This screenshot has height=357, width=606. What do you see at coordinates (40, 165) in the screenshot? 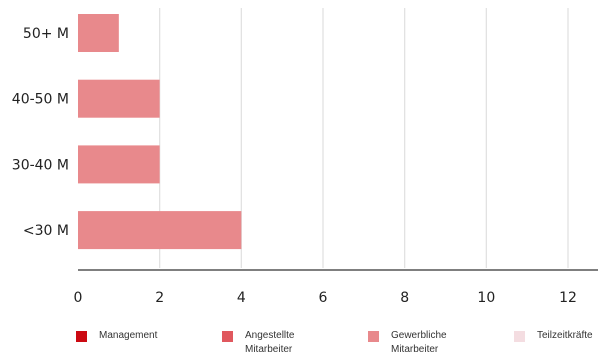
I see `y-tick-label: 30-40 M` at bounding box center [40, 165].